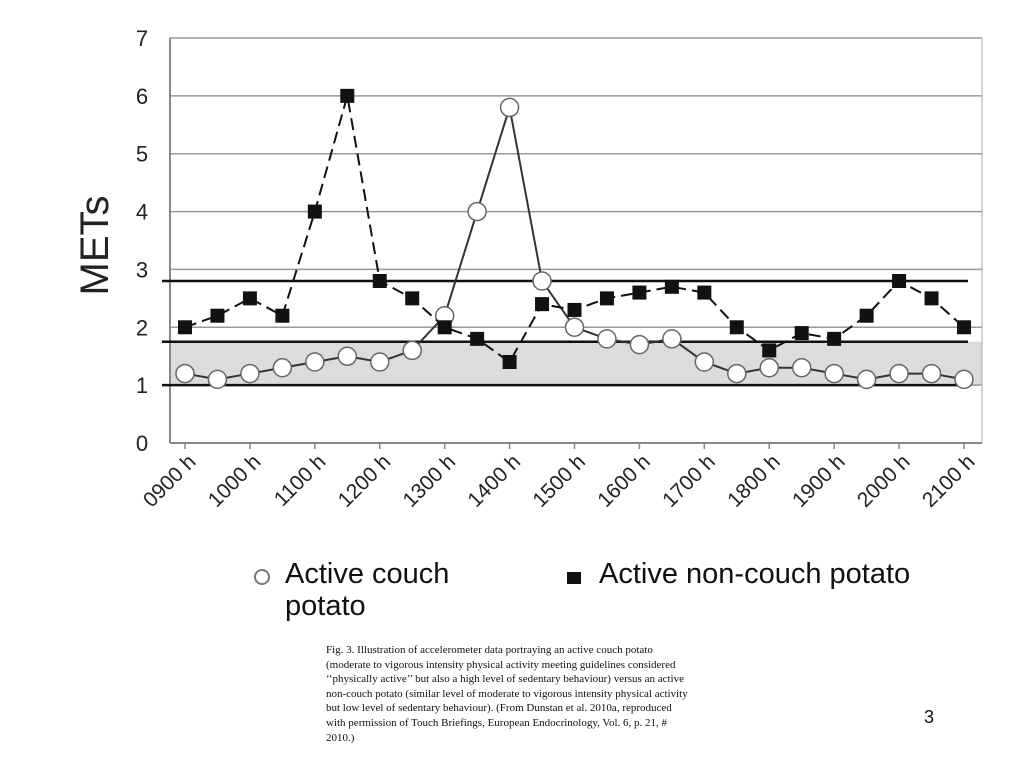  I want to click on page-number: 3, so click(929, 717).